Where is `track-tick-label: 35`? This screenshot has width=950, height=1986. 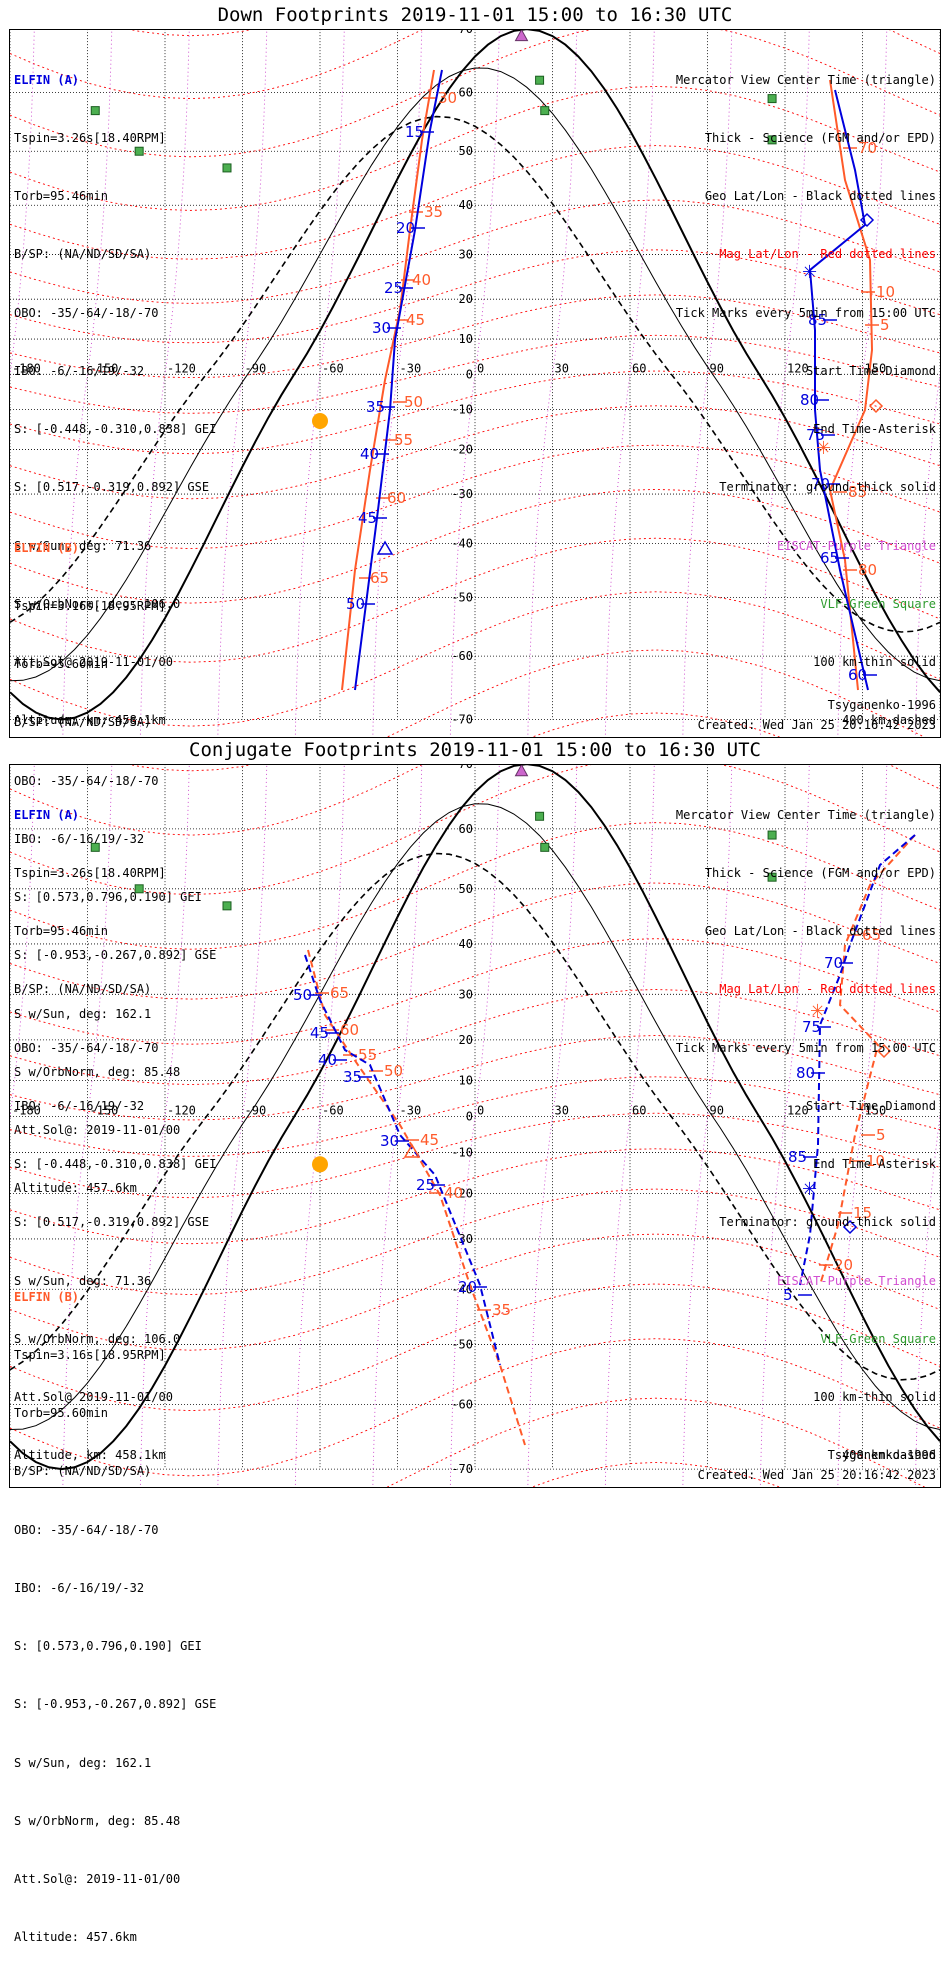 track-tick-label: 35 is located at coordinates (501, 1310).